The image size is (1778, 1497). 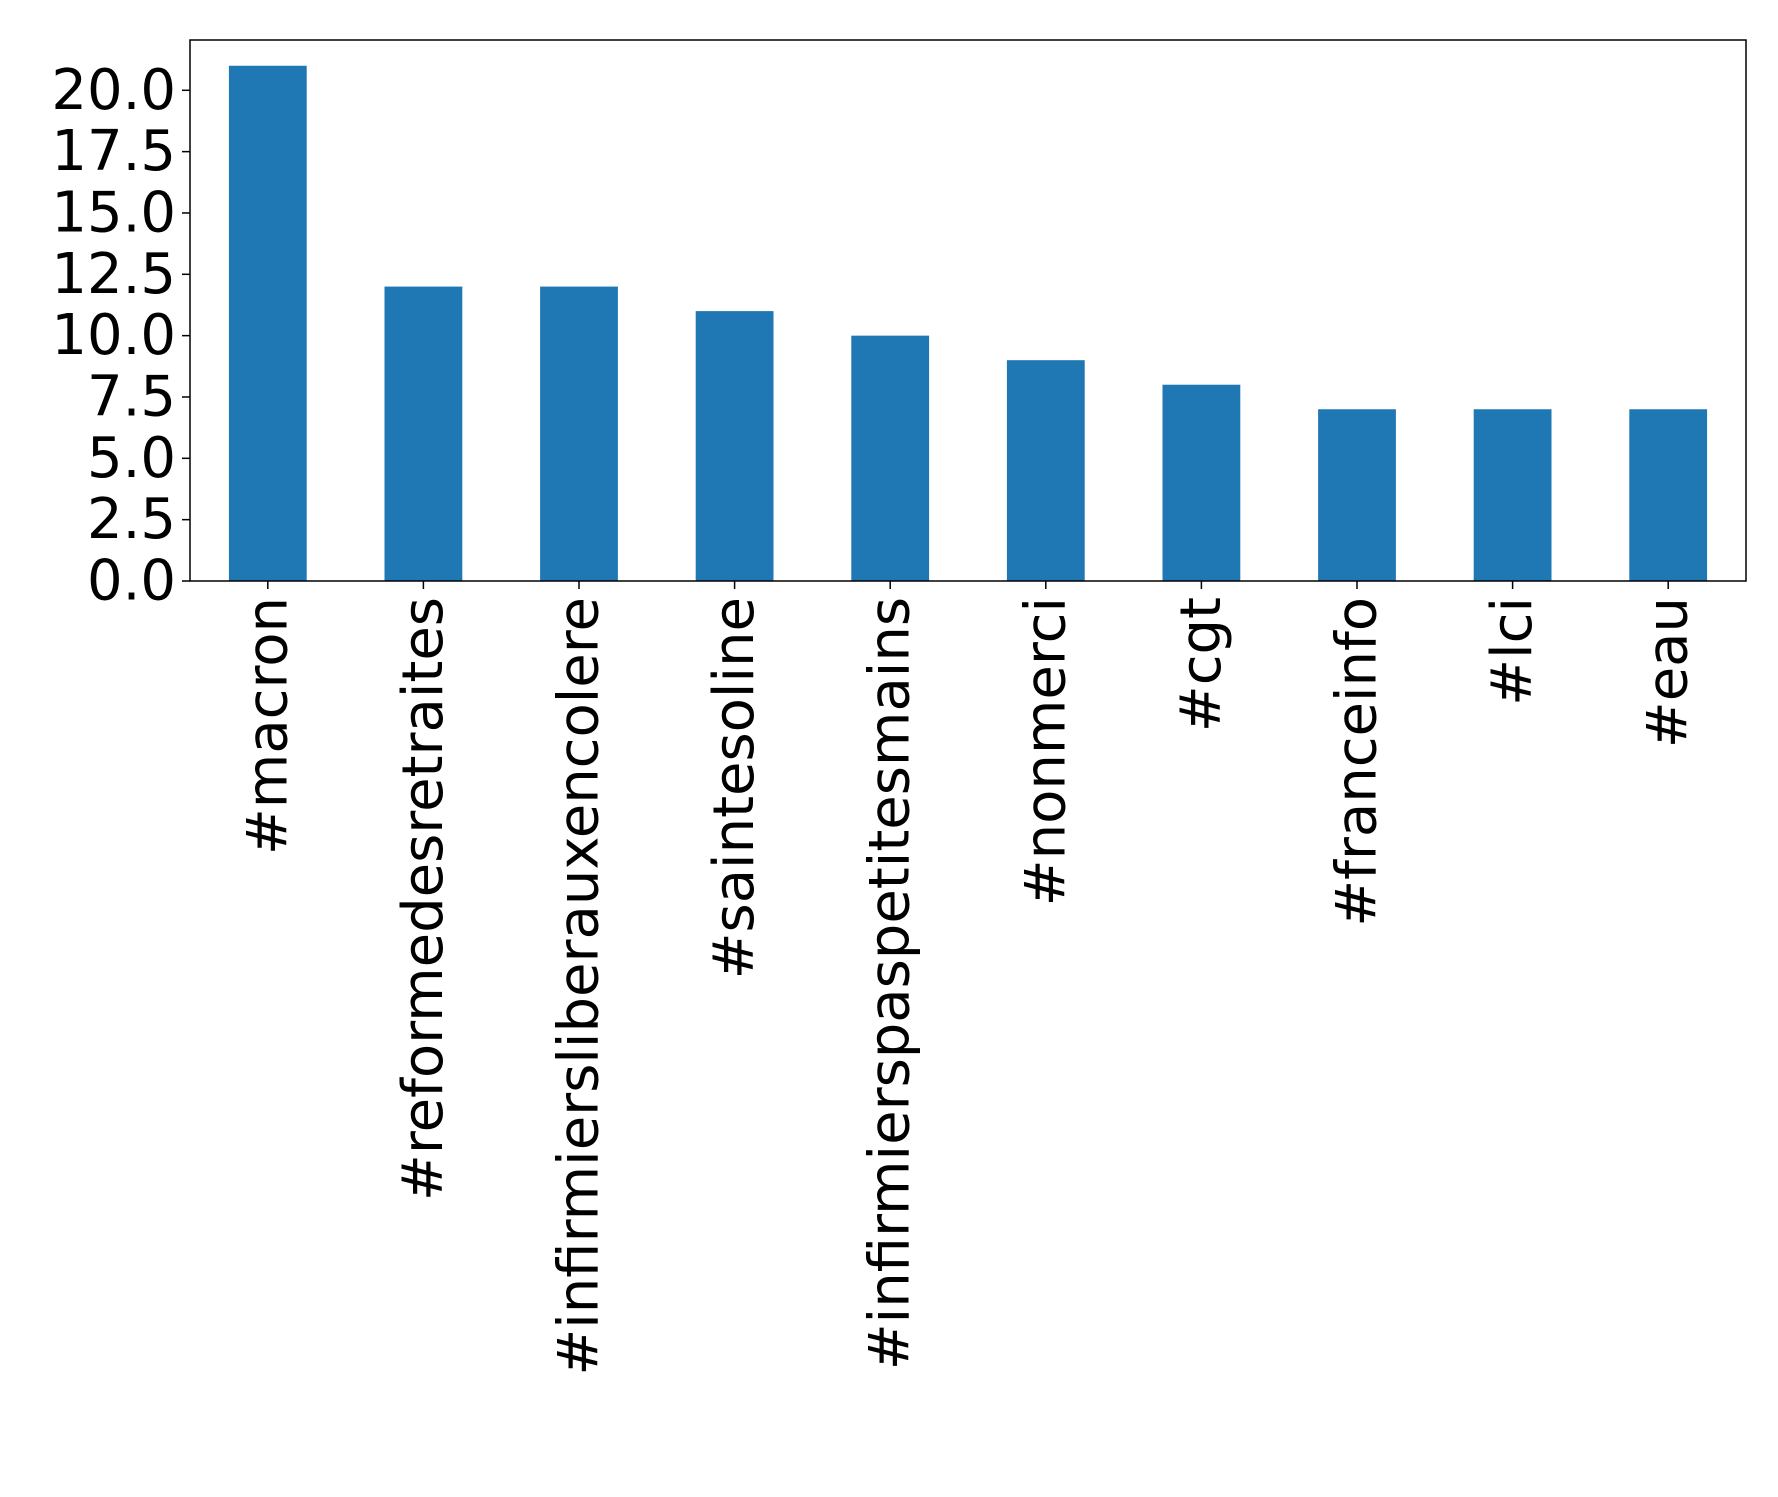 I want to click on x-tick-label: #saintesoline, so click(x=734, y=788).